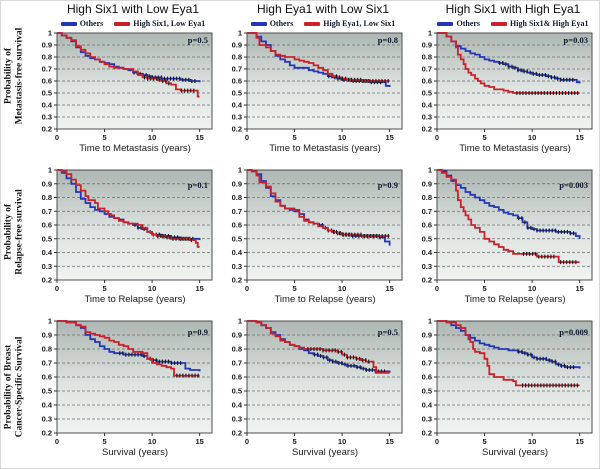 This screenshot has height=469, width=600. What do you see at coordinates (458, 23) in the screenshot?
I see `legend-item-others: Others` at bounding box center [458, 23].